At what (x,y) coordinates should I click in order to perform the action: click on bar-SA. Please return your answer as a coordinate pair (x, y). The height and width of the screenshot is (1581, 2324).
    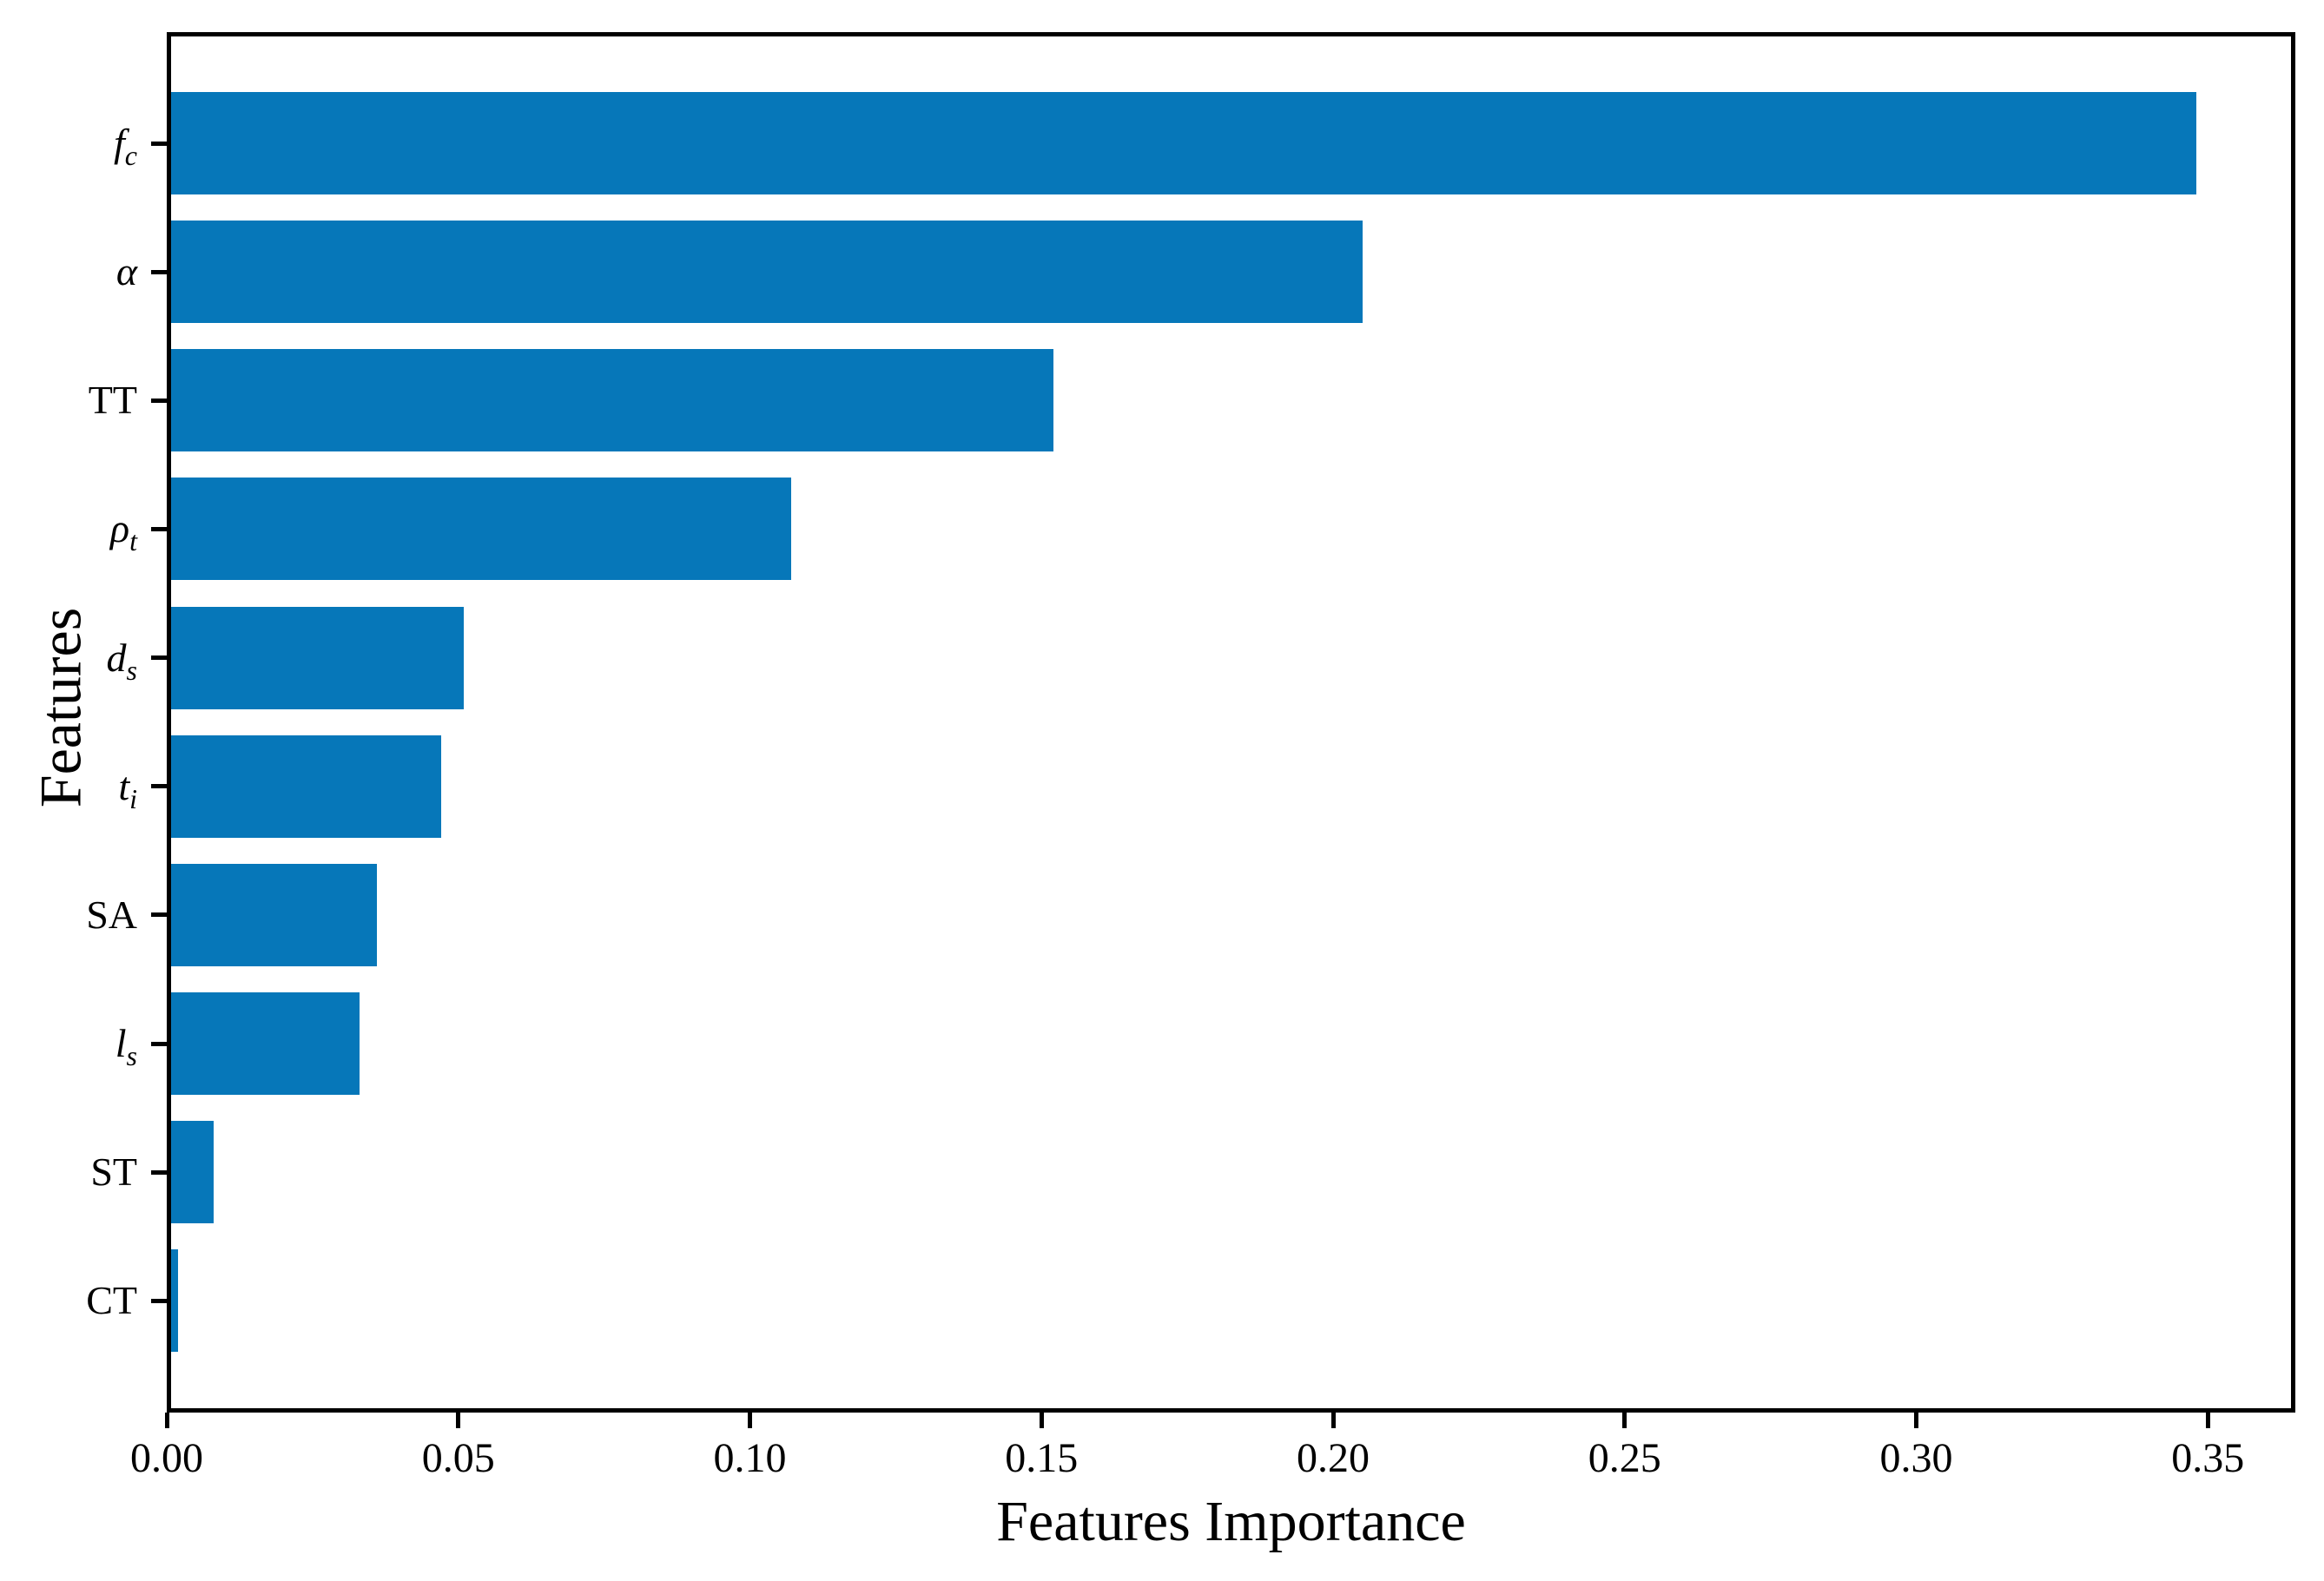
    Looking at the image, I should click on (274, 914).